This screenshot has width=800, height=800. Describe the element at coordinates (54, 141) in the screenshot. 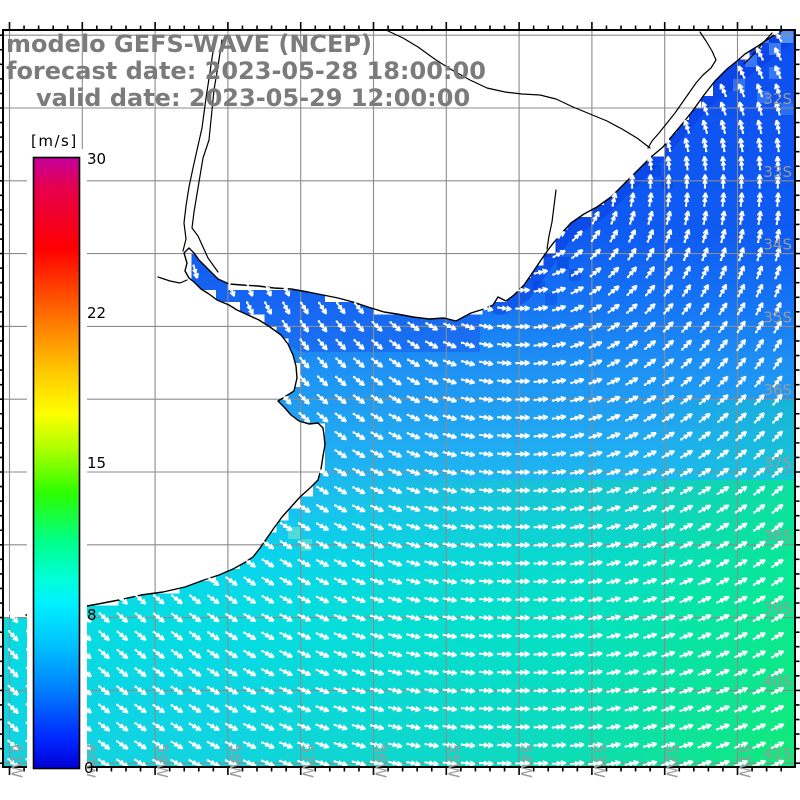

I see `colorbar-unit-label: [m/s]` at that location.